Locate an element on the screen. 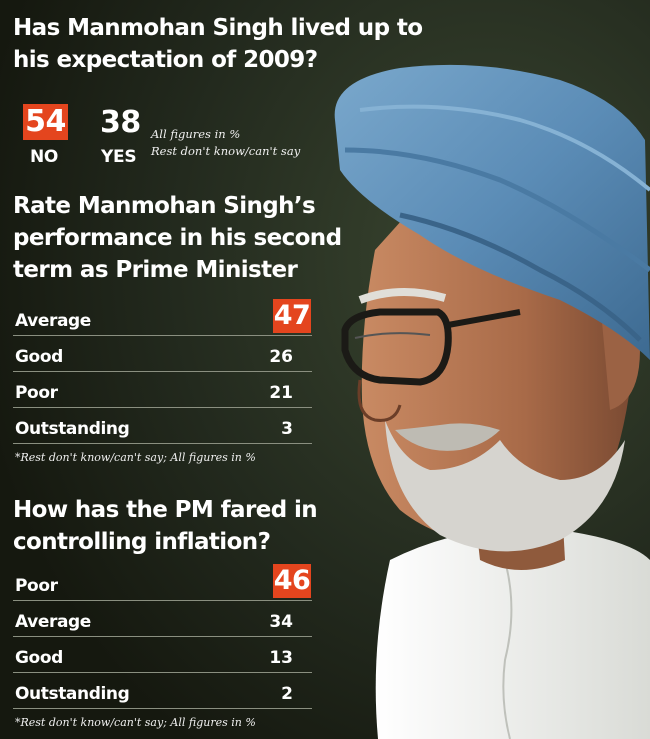 The image size is (650, 739). row-value: 34 is located at coordinates (281, 622).